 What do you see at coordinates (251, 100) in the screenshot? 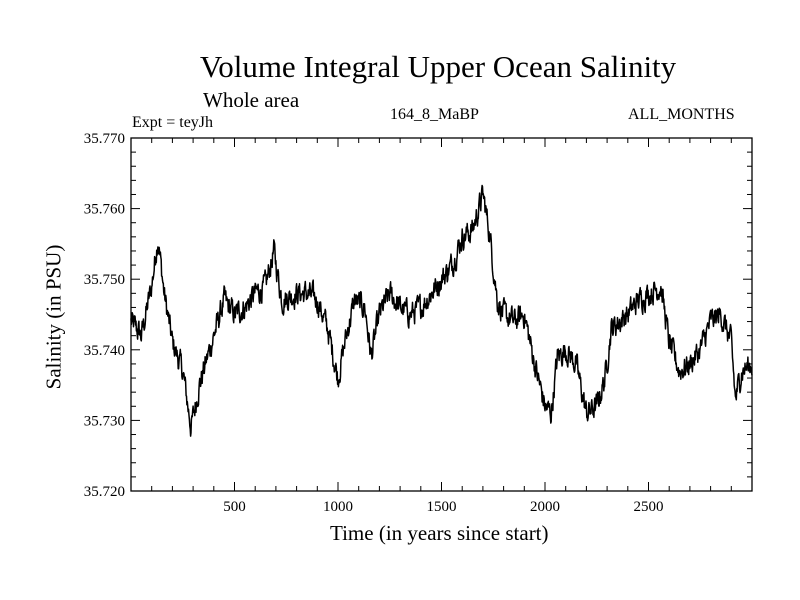
I see `chart-subtitle: Whole area` at bounding box center [251, 100].